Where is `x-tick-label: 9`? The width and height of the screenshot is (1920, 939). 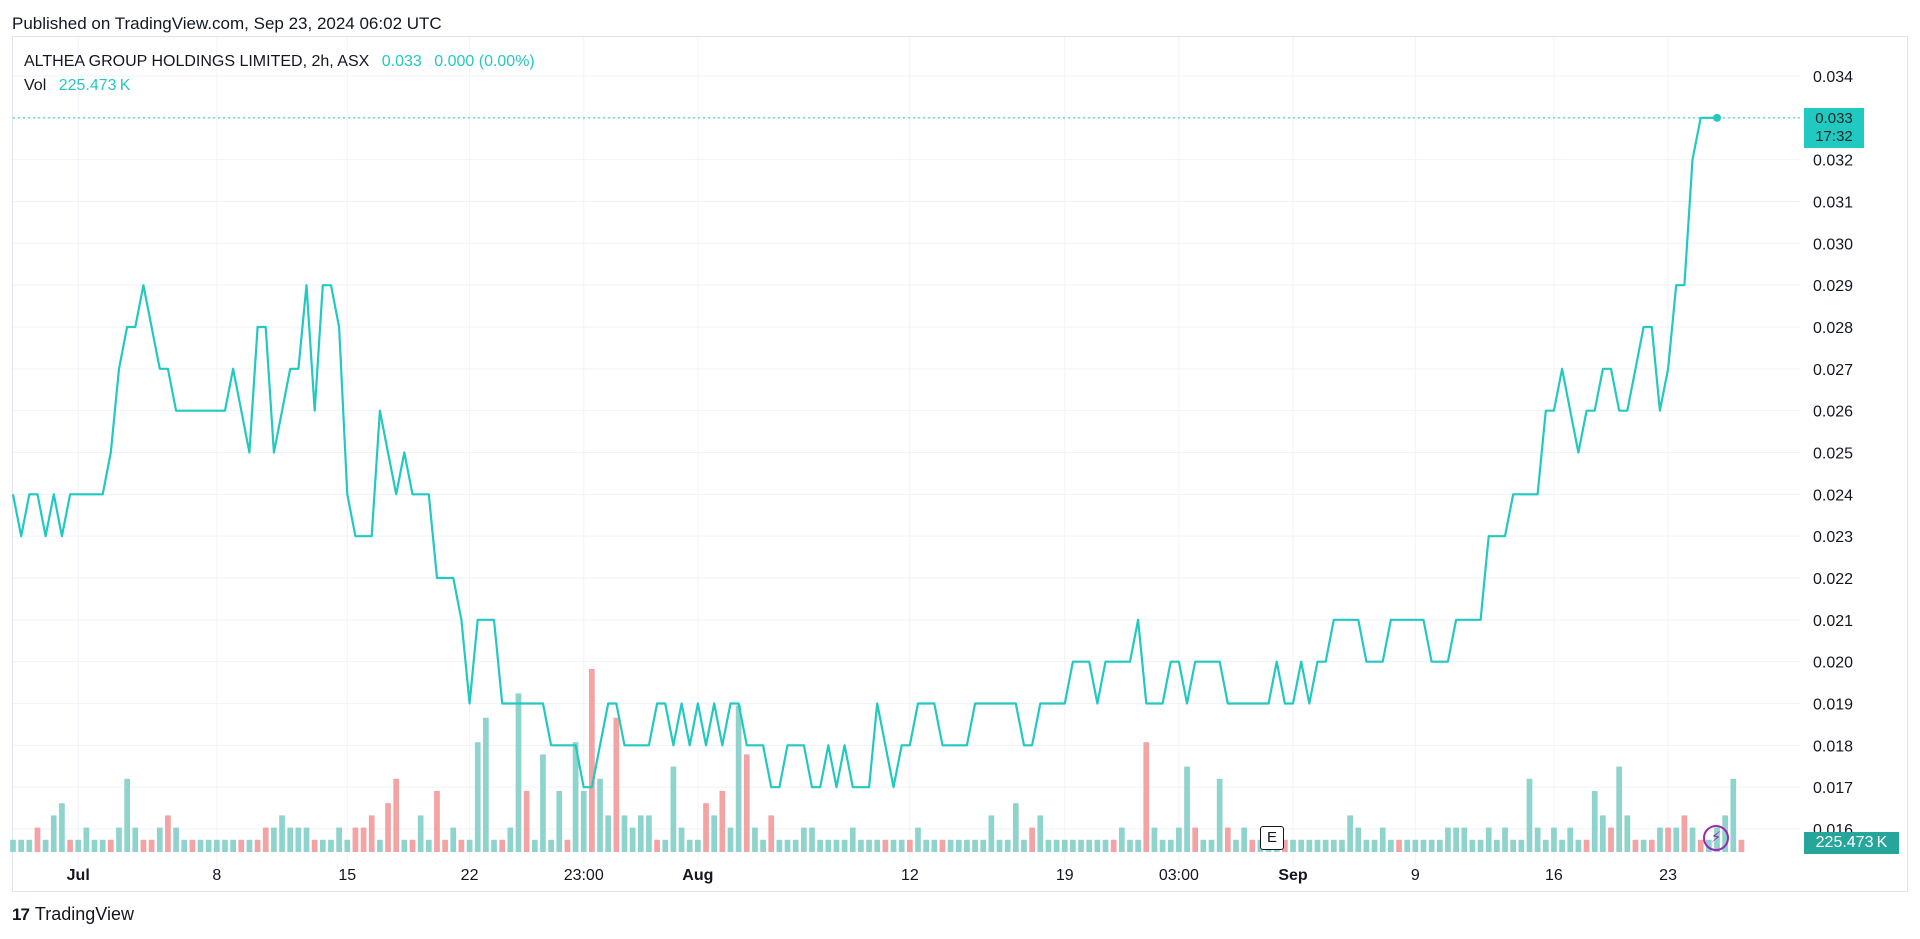
x-tick-label: 9 is located at coordinates (1415, 875).